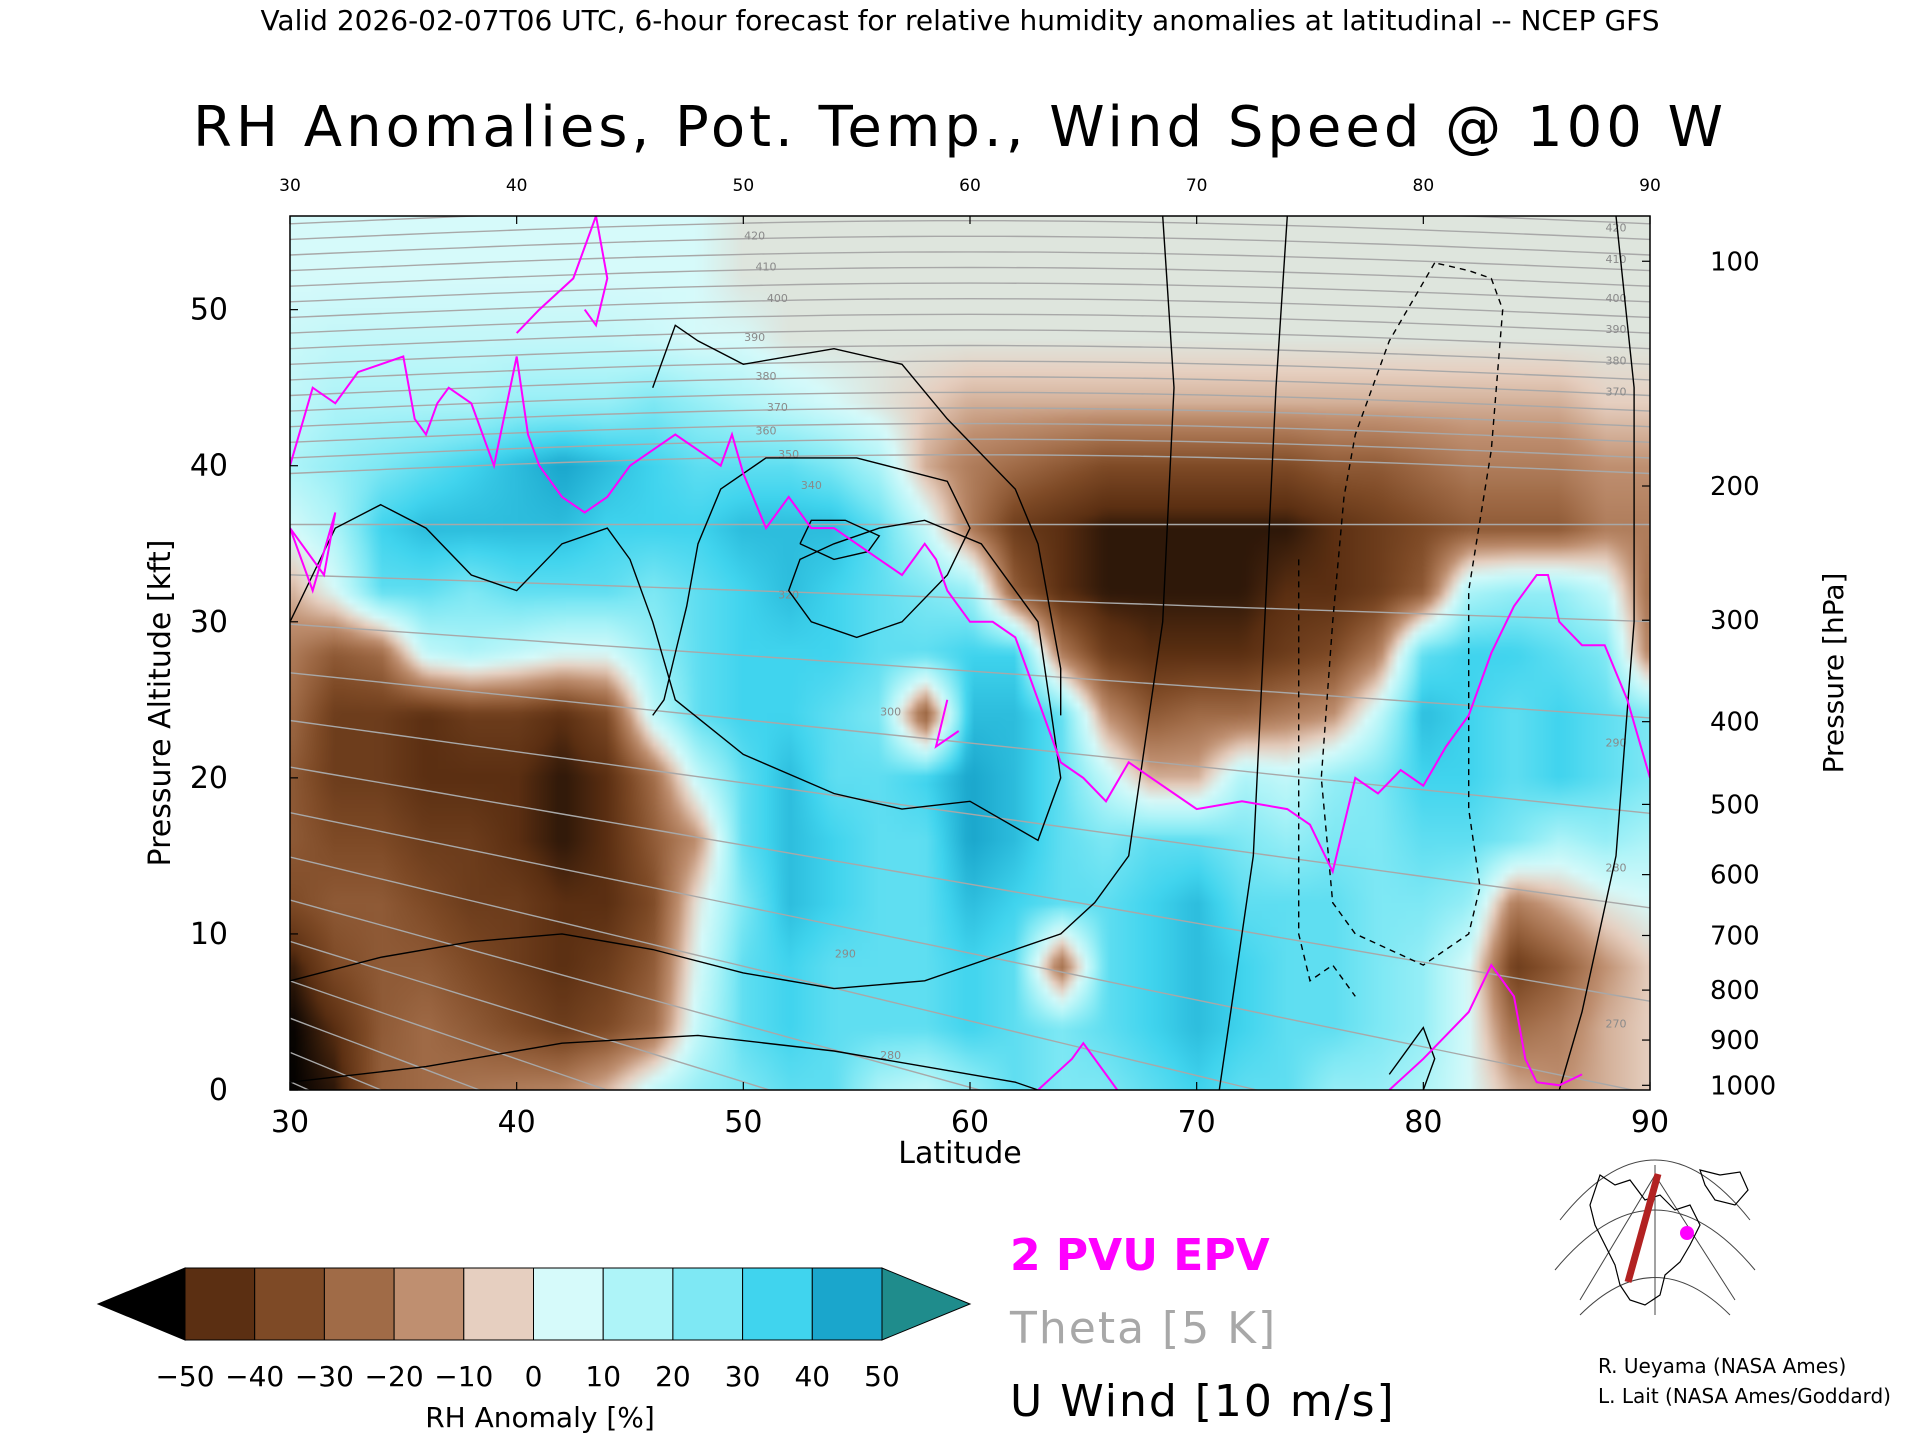  What do you see at coordinates (463, 1376) in the screenshot?
I see `colorbar-tick-label: −10` at bounding box center [463, 1376].